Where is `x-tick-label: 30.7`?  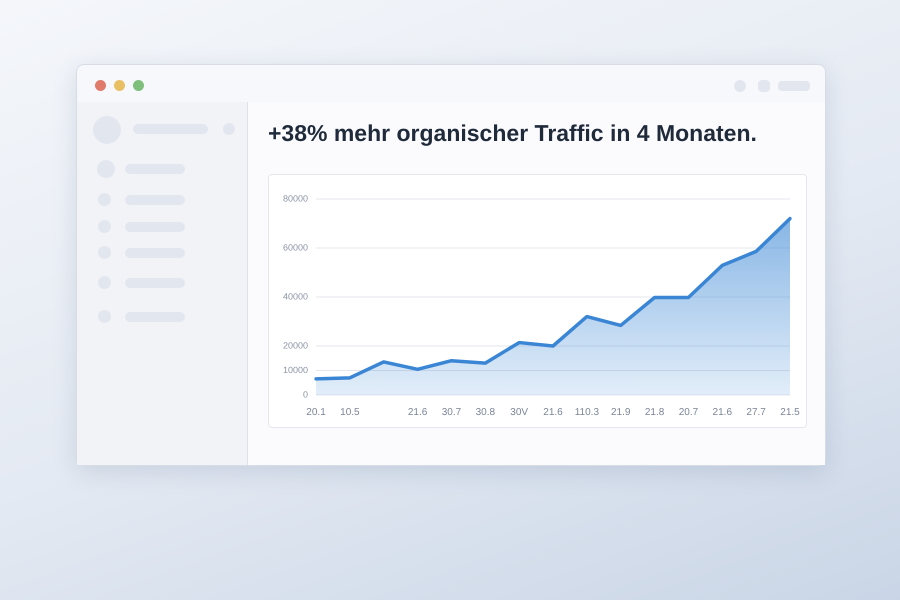
x-tick-label: 30.7 is located at coordinates (452, 412).